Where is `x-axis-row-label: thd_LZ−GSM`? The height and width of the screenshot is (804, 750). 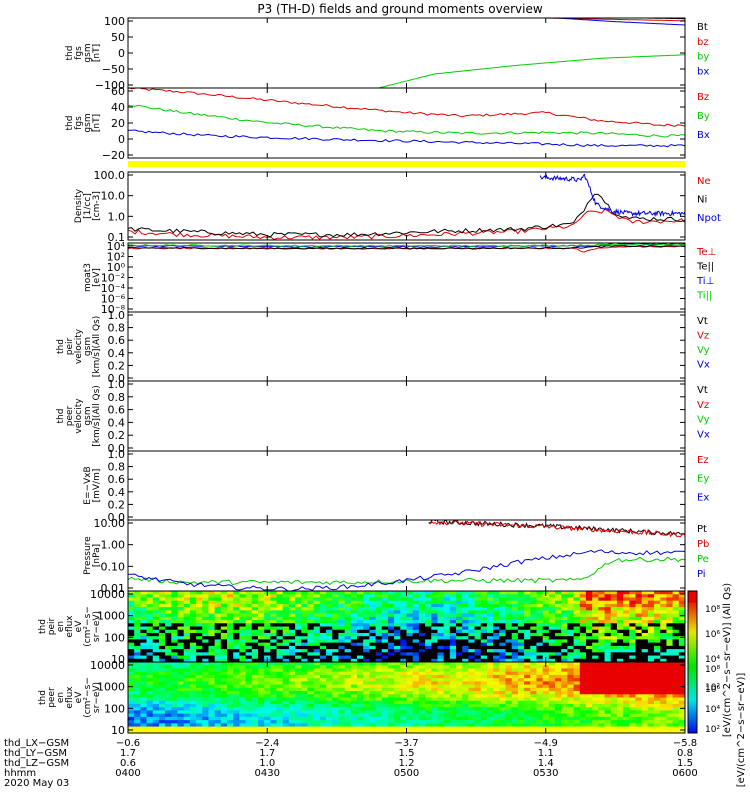
x-axis-row-label: thd_LZ−GSM is located at coordinates (36, 763).